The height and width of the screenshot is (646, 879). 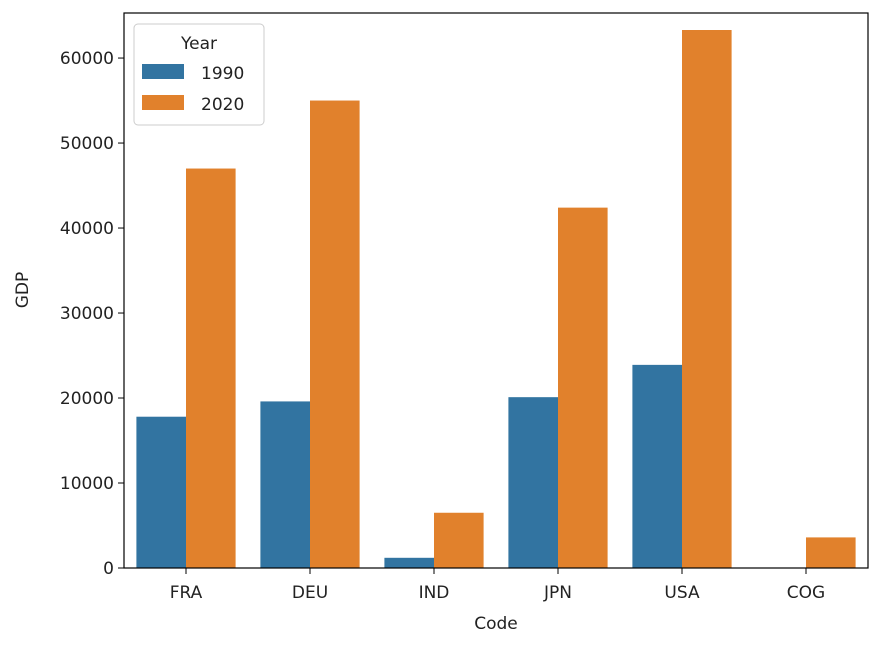 What do you see at coordinates (211, 368) in the screenshot?
I see `bar-fra-2020` at bounding box center [211, 368].